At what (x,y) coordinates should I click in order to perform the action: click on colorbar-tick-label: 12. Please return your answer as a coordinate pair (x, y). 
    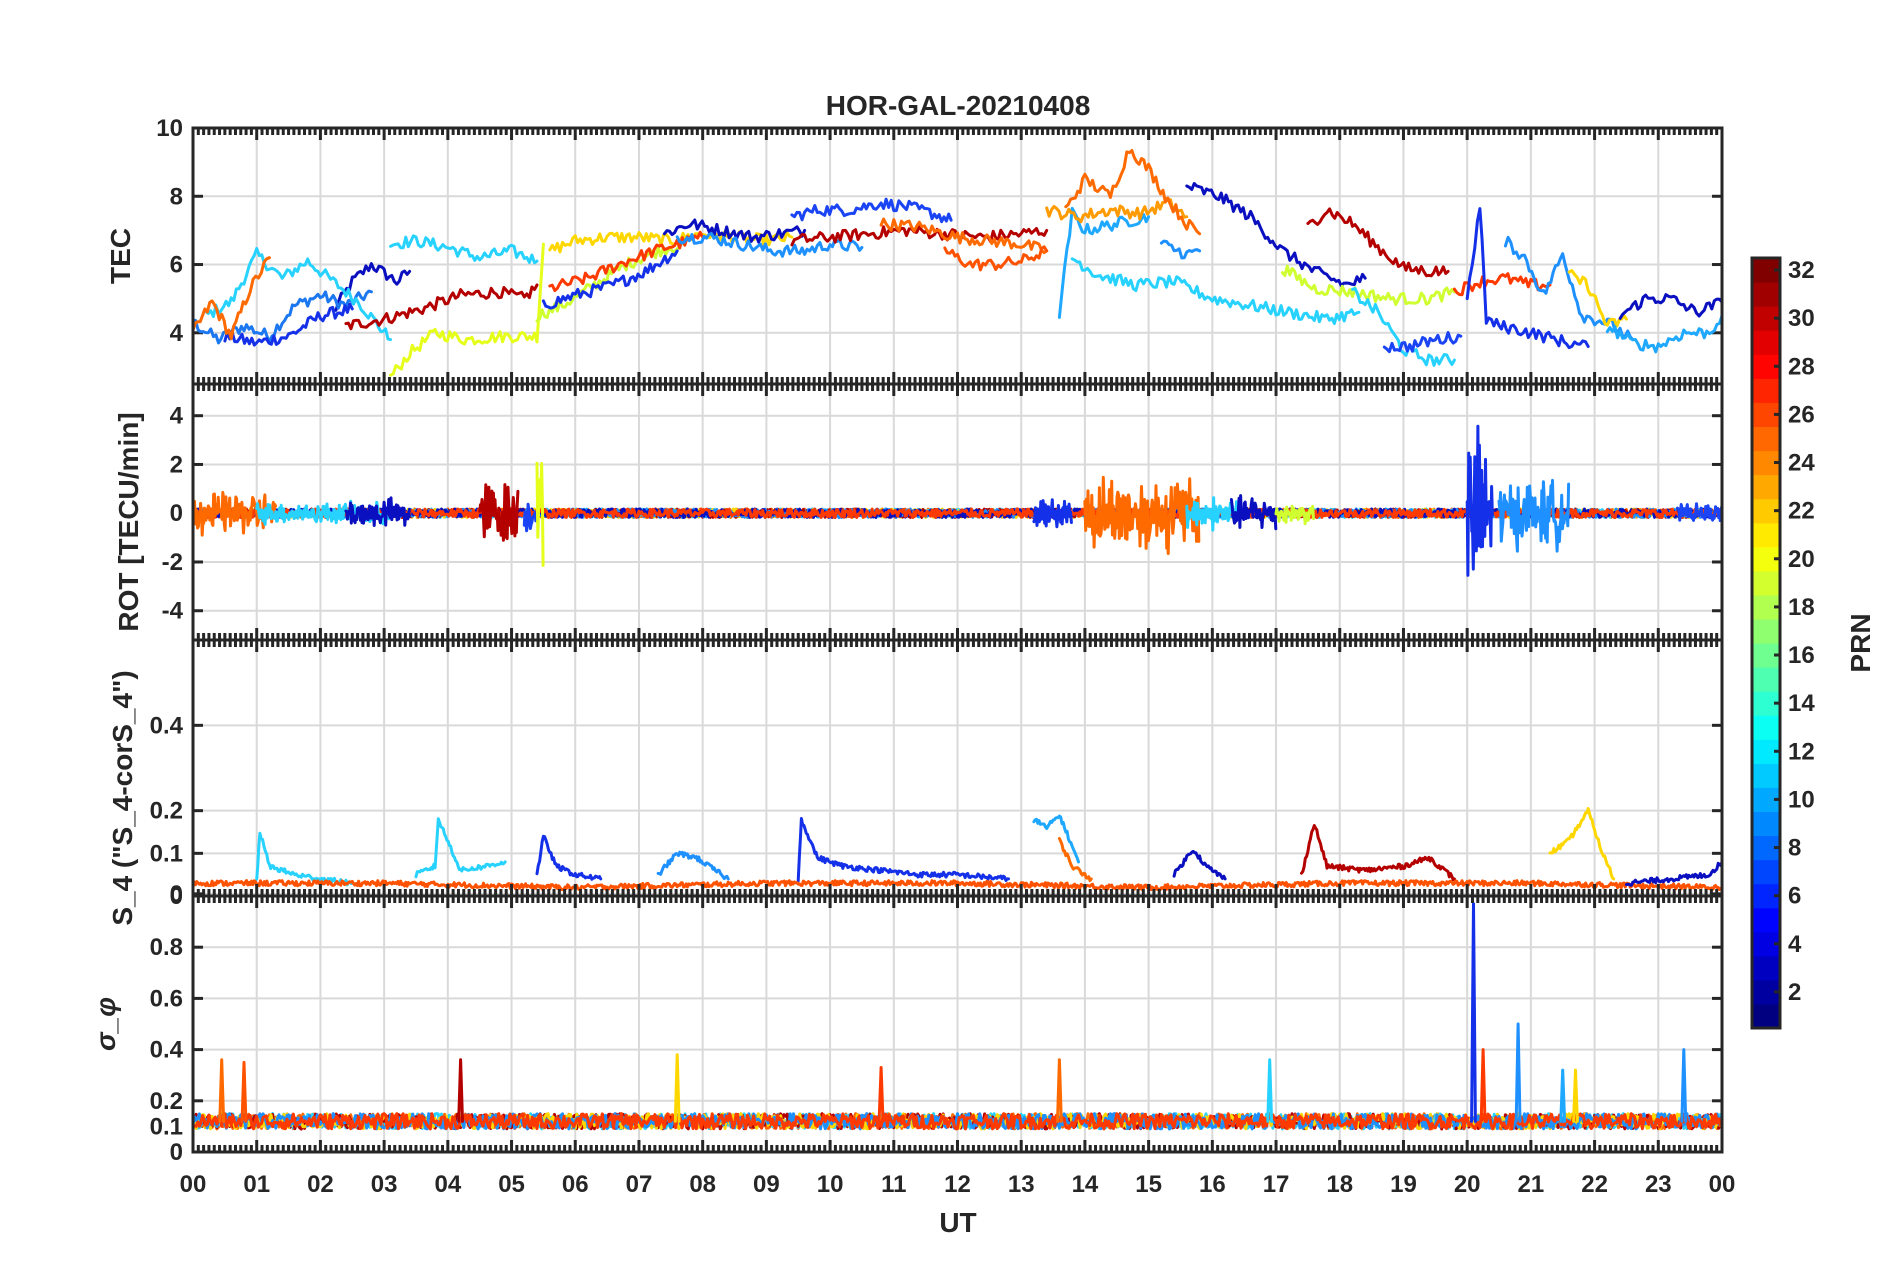
    Looking at the image, I should click on (1801, 751).